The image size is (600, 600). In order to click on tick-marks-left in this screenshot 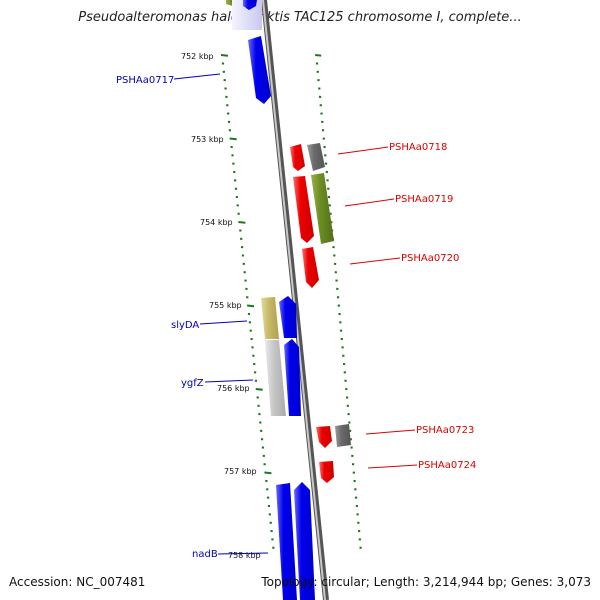, I will do `click(247, 301)`.